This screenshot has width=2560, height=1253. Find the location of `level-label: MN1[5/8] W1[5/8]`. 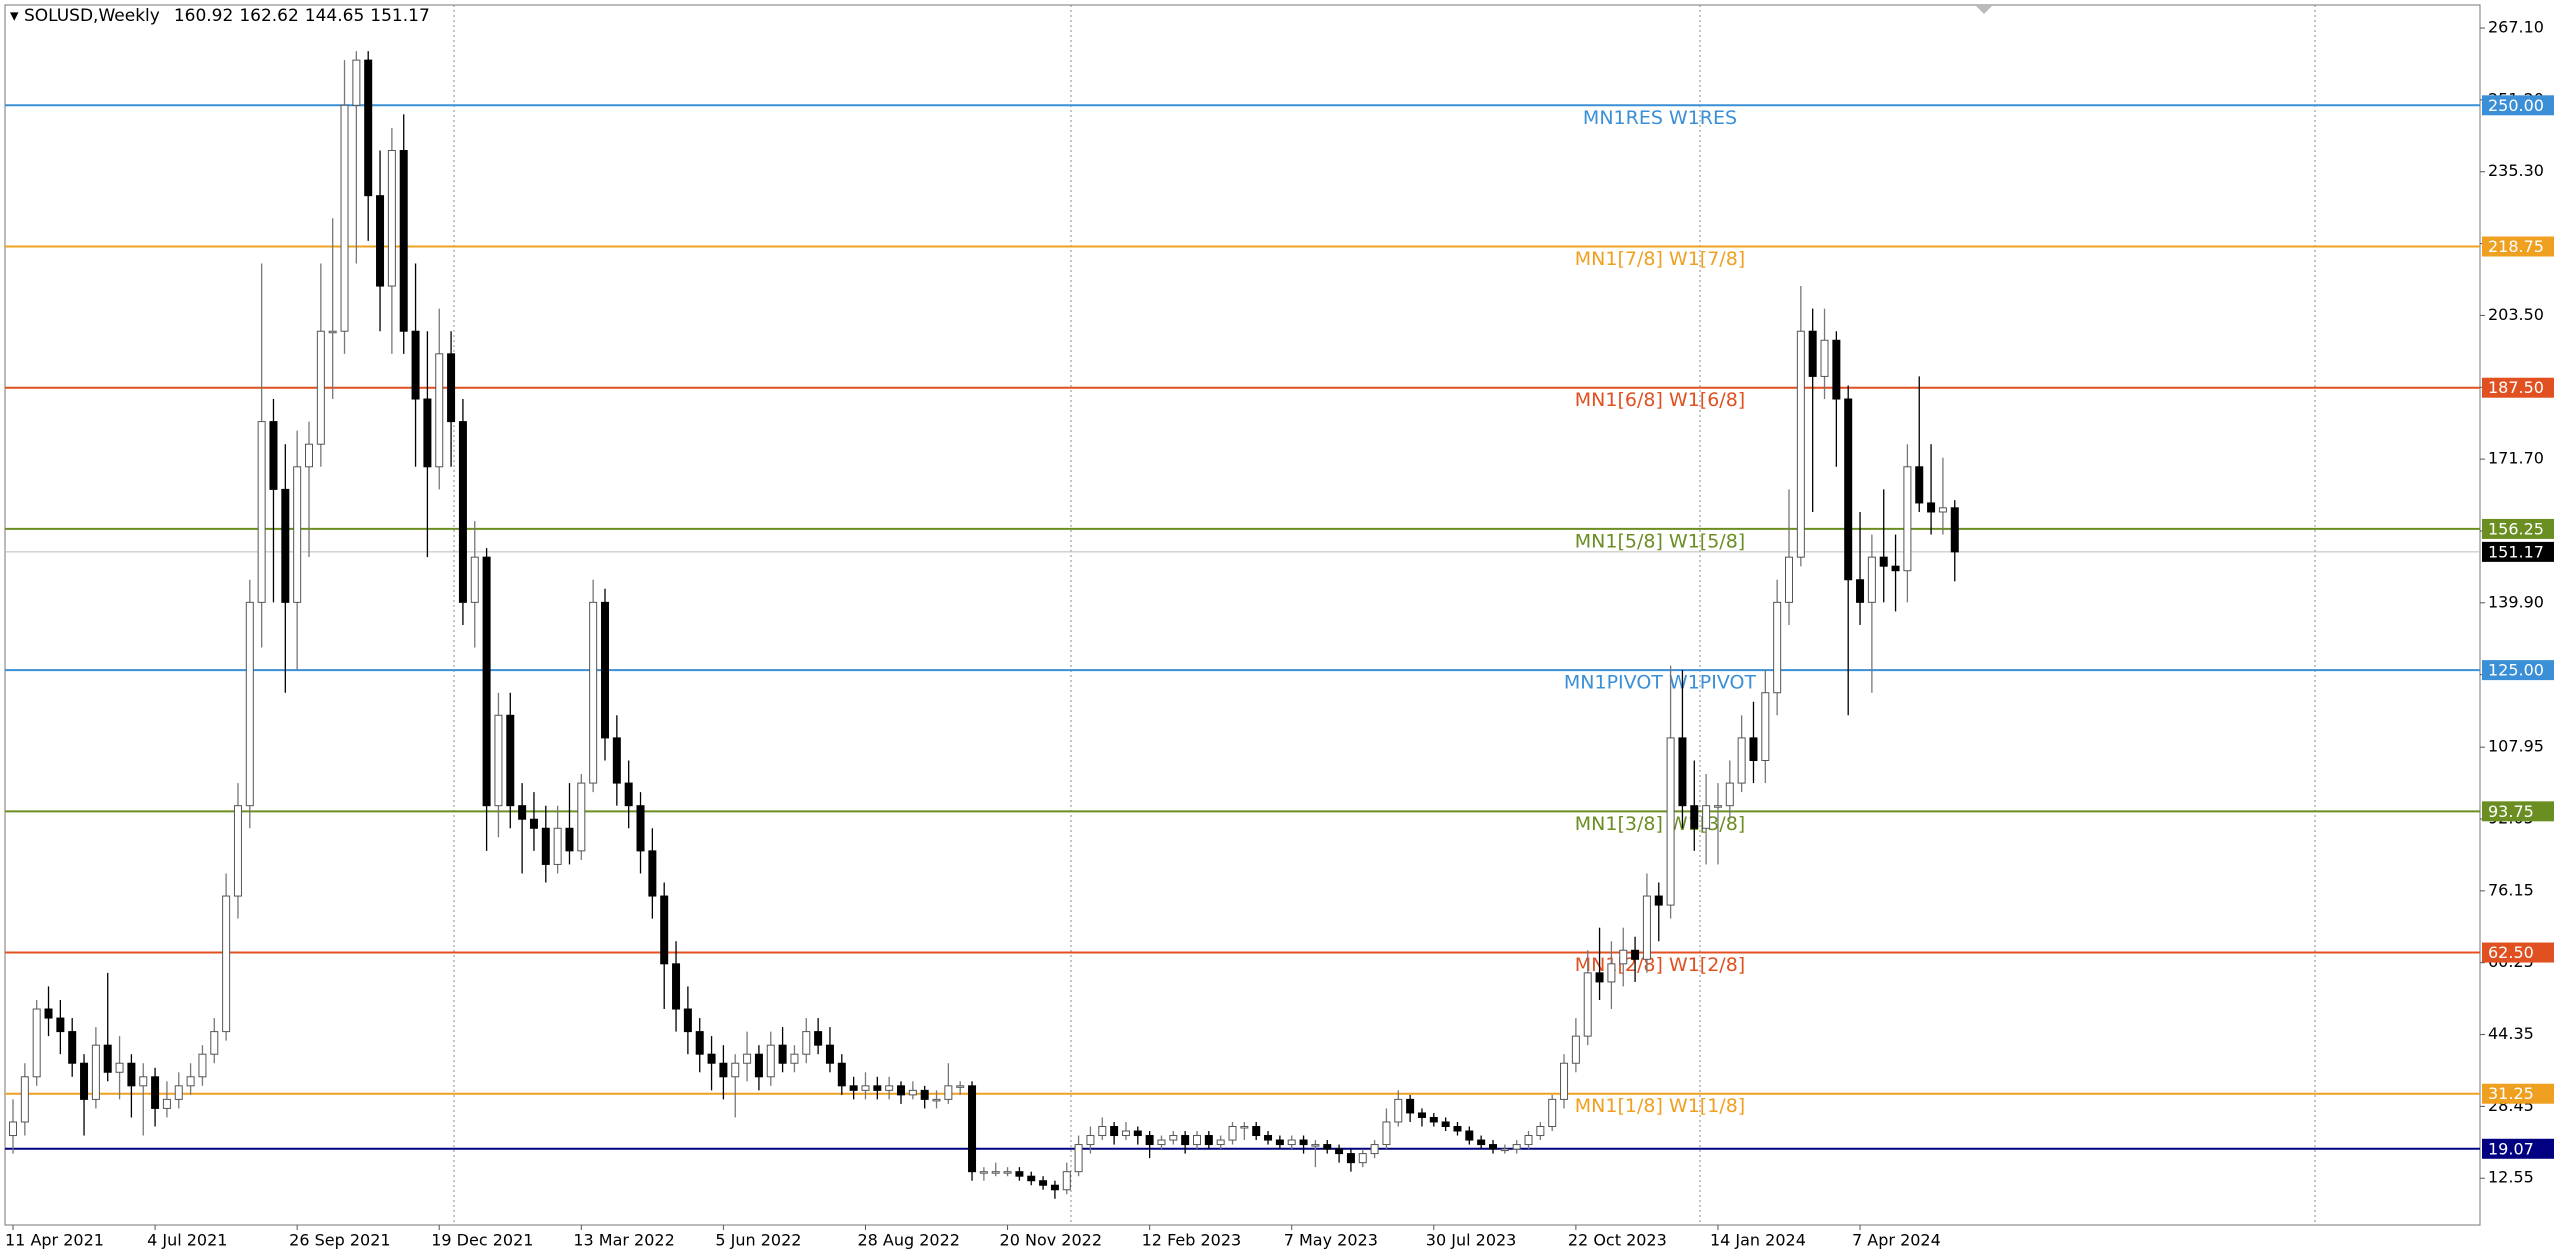

level-label: MN1[5/8] W1[5/8] is located at coordinates (1660, 541).